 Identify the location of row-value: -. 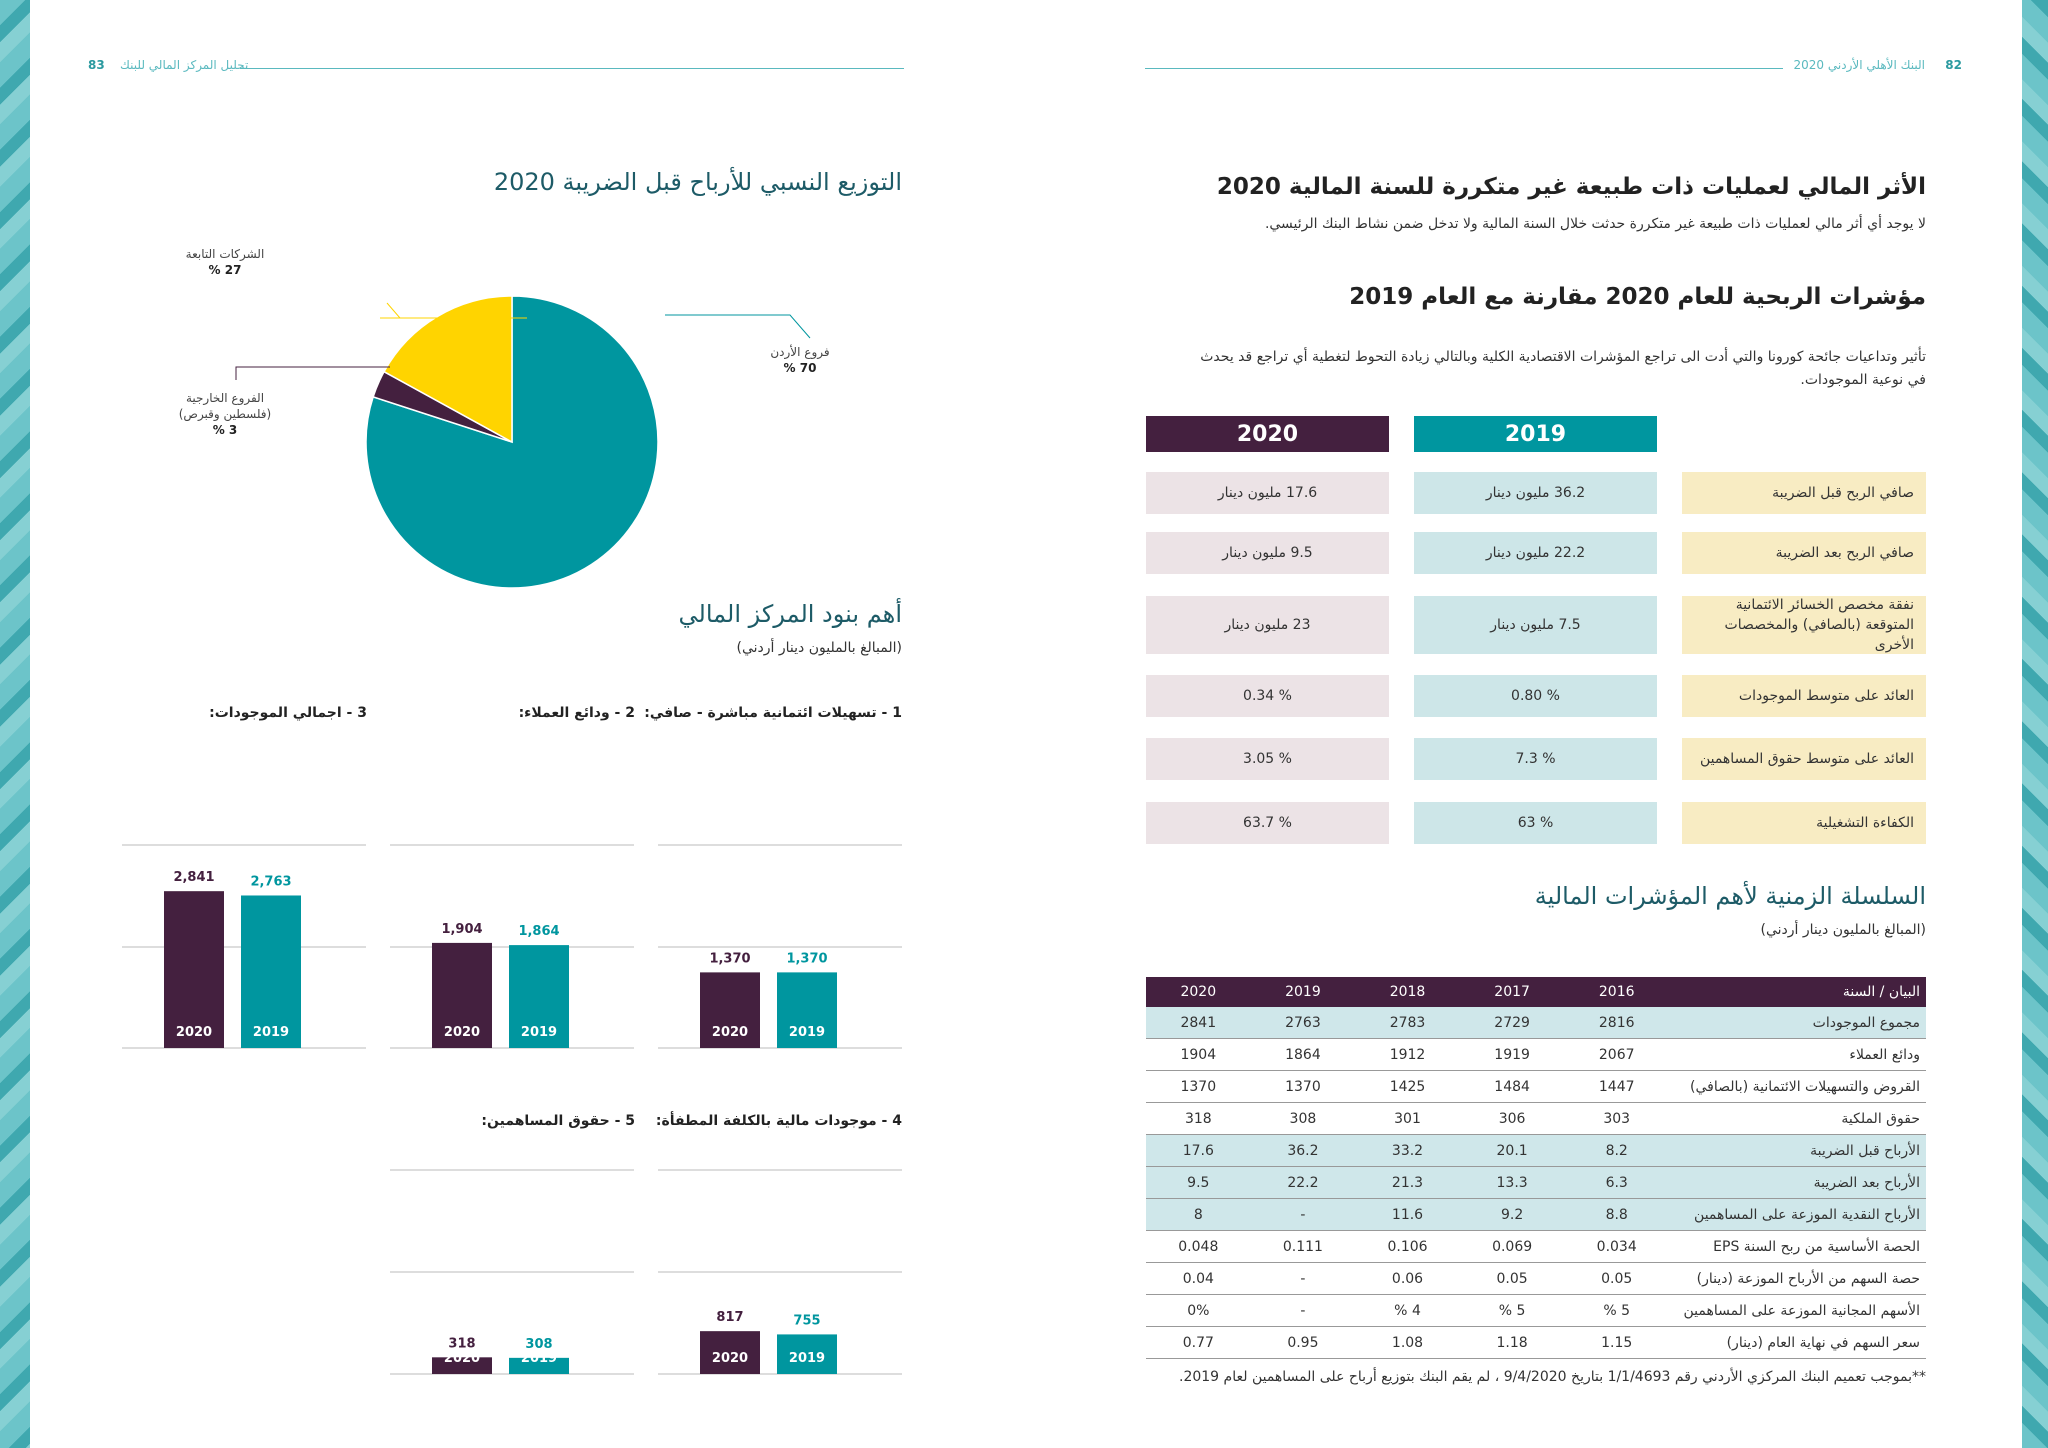
(1303, 1278).